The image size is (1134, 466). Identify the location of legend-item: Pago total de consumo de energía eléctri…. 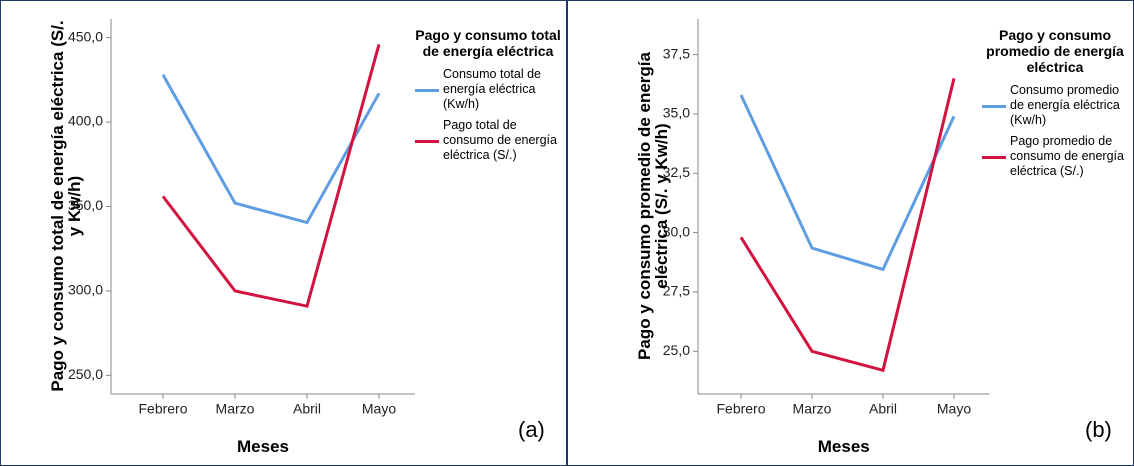
(488, 140).